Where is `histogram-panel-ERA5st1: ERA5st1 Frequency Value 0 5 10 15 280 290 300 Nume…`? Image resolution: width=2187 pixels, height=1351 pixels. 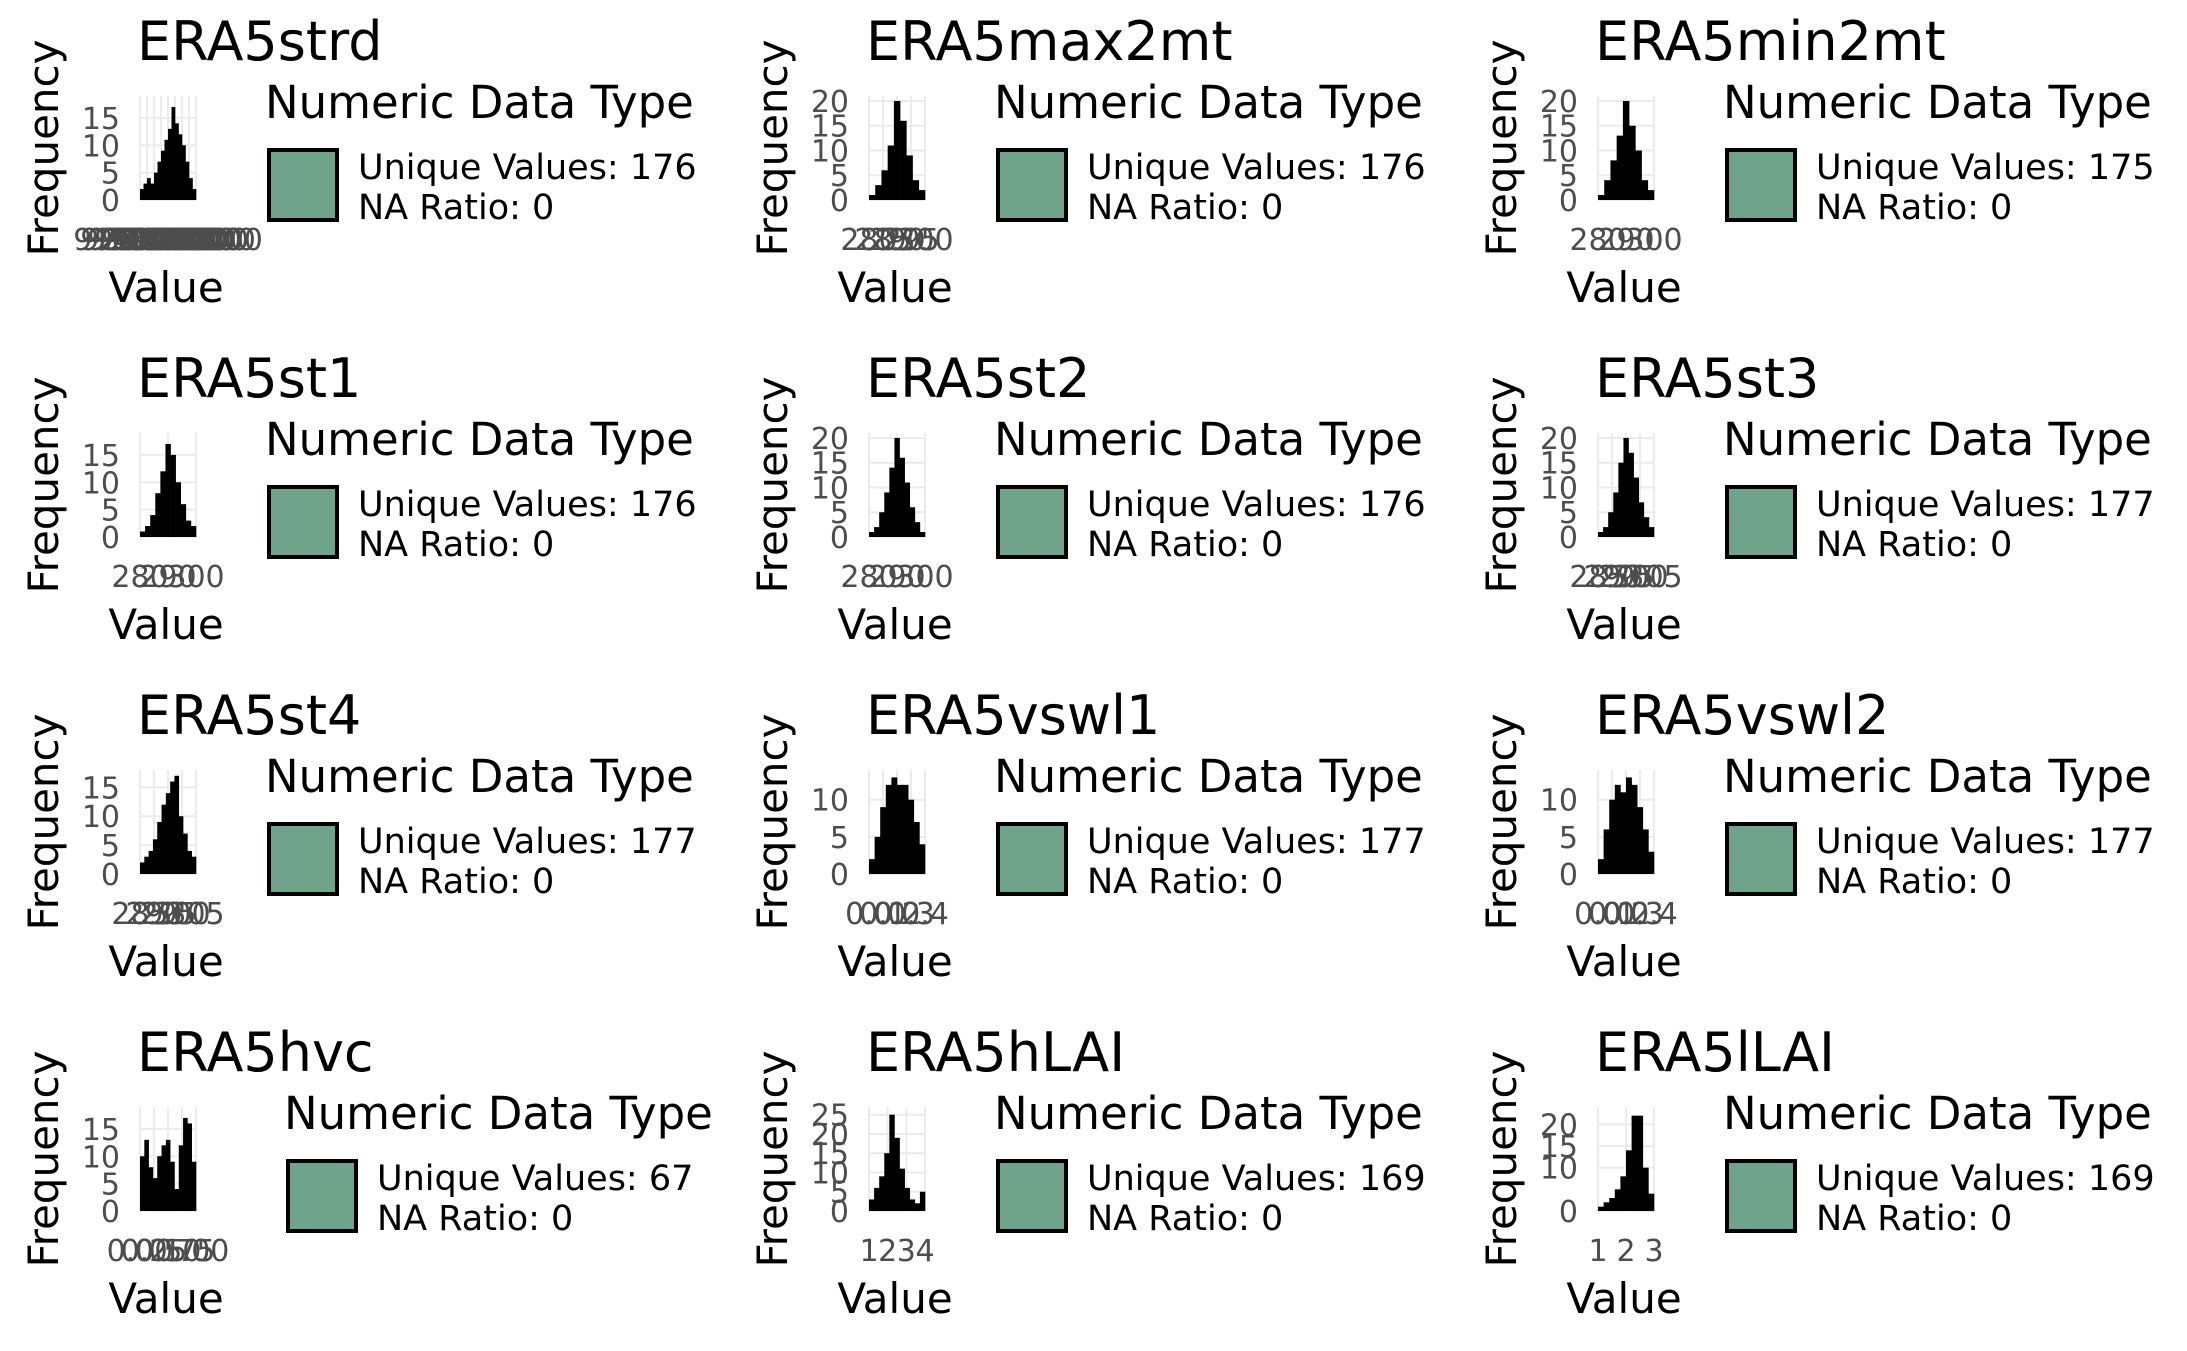
histogram-panel-ERA5st1: ERA5st1 Frequency Value 0 5 10 15 280 290 300 Nume… is located at coordinates (364, 505).